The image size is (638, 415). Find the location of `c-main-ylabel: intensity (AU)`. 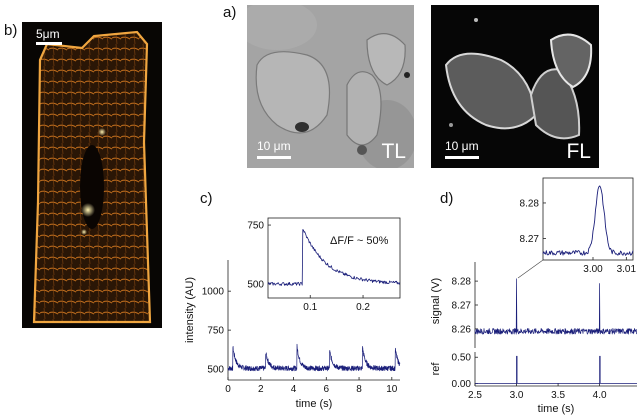

c-main-ylabel: intensity (AU) is located at coordinates (190, 310).